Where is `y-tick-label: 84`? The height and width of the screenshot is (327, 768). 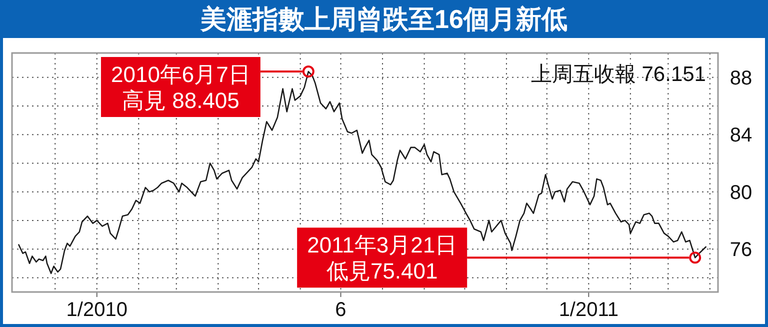
y-tick-label: 84 is located at coordinates (741, 135).